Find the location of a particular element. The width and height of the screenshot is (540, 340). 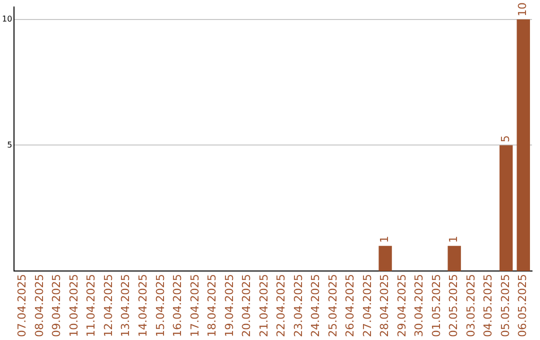

x-tick-label: 17.04.2025 is located at coordinates (195, 306).